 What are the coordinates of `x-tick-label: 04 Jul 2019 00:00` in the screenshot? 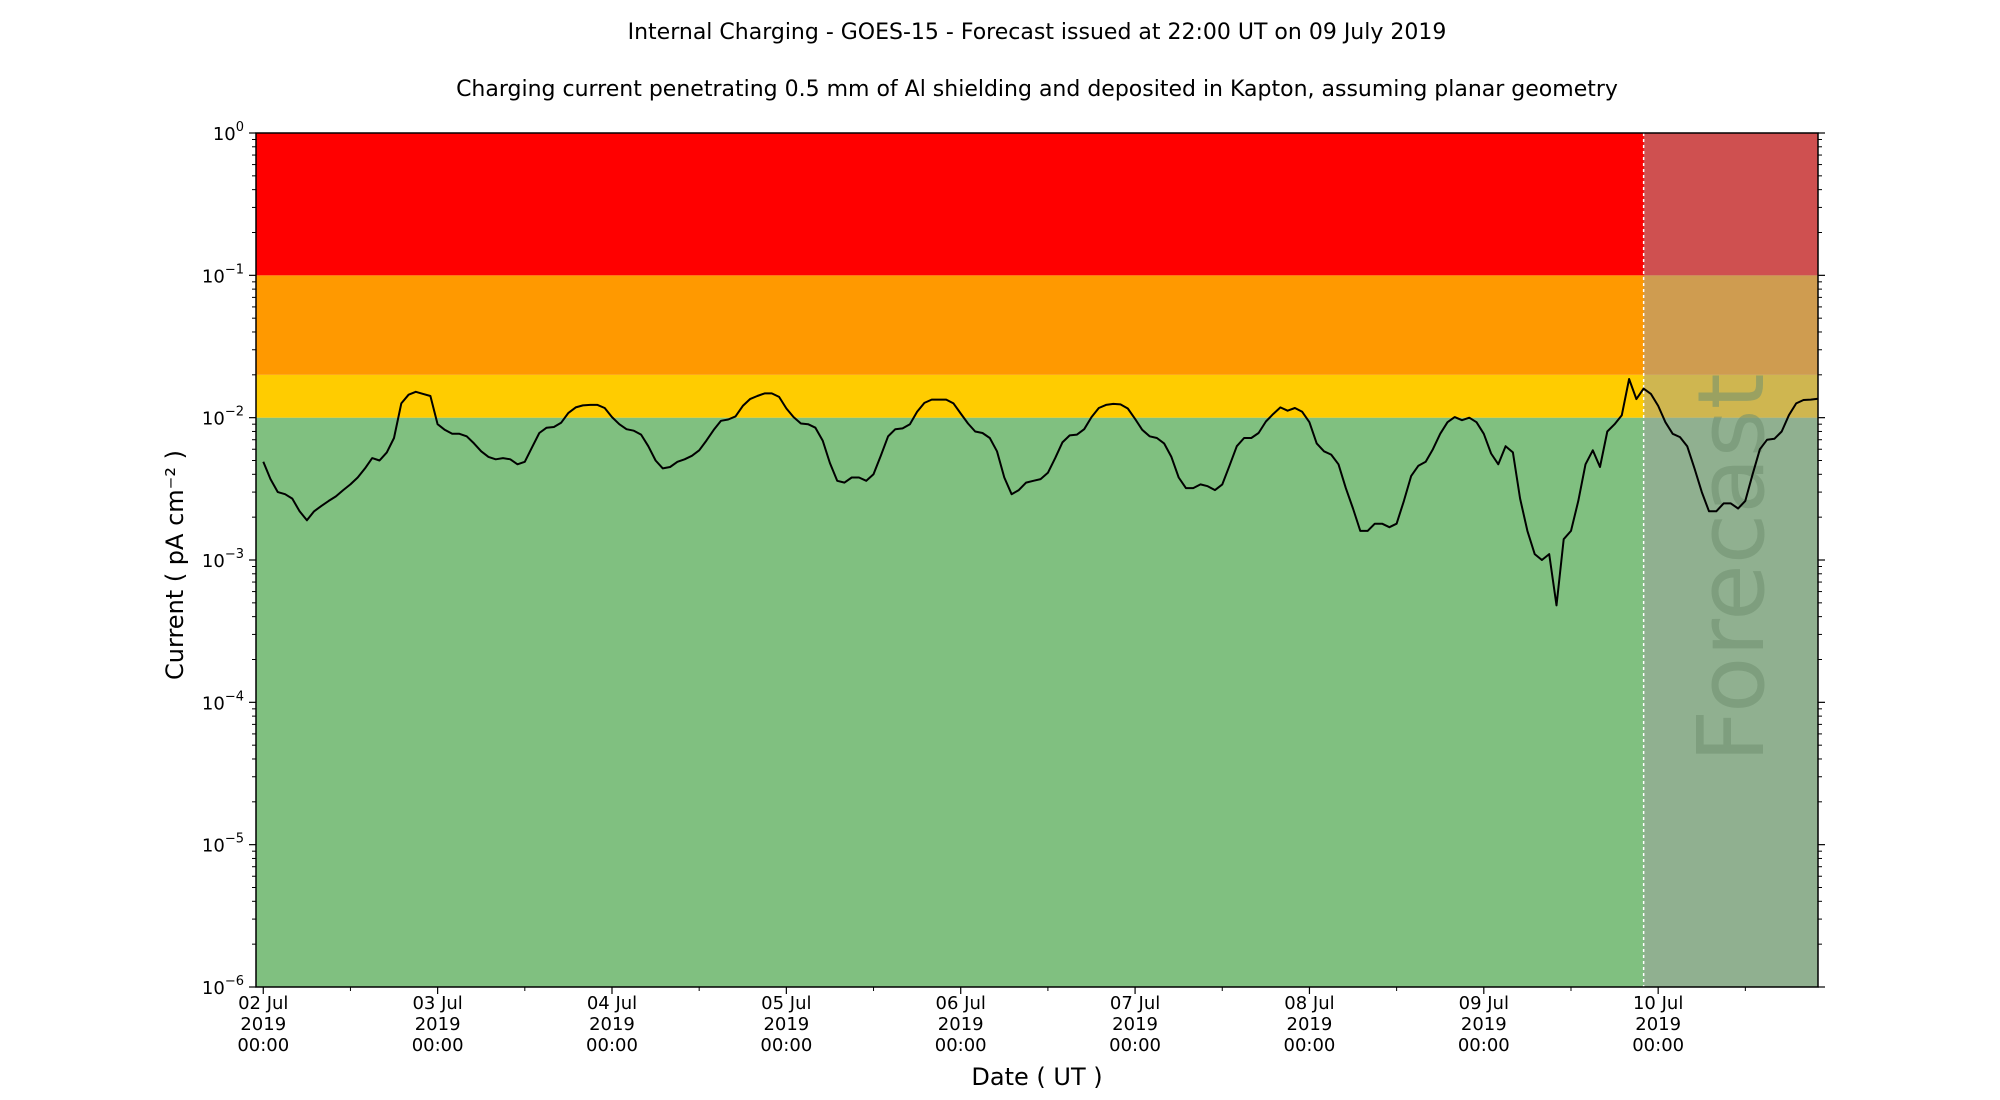 It's located at (612, 1024).